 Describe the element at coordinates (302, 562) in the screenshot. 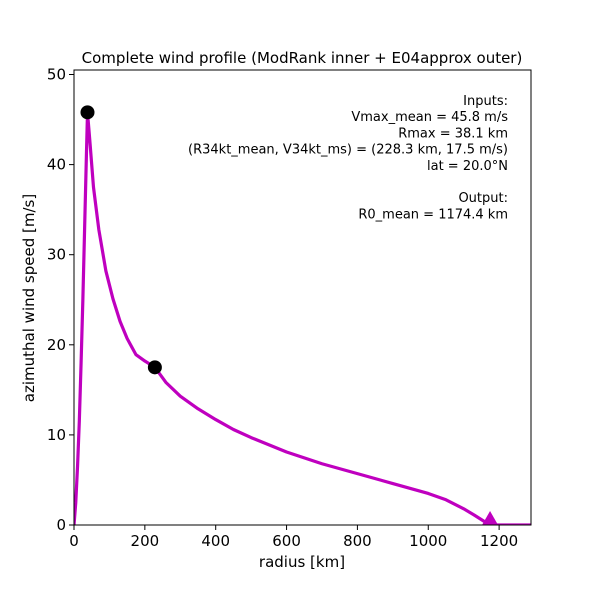

I see `x-axis-label: radius [km]` at that location.